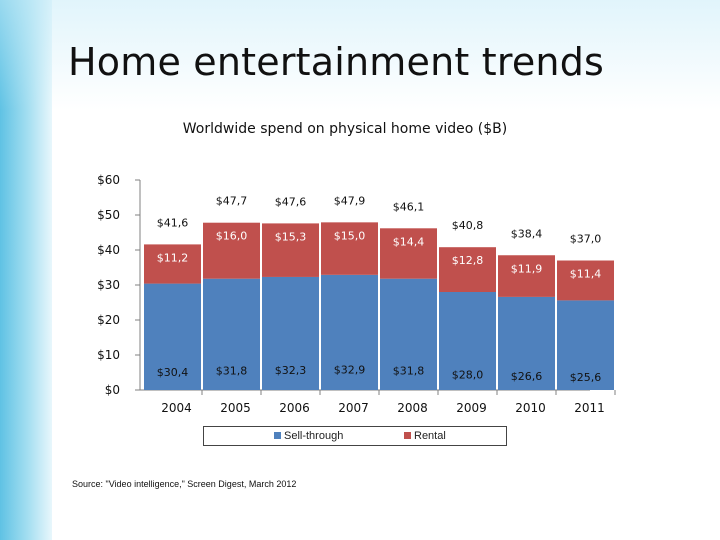 Image resolution: width=720 pixels, height=540 pixels. What do you see at coordinates (314, 436) in the screenshot?
I see `legend-label-sell-through: Sell-through` at bounding box center [314, 436].